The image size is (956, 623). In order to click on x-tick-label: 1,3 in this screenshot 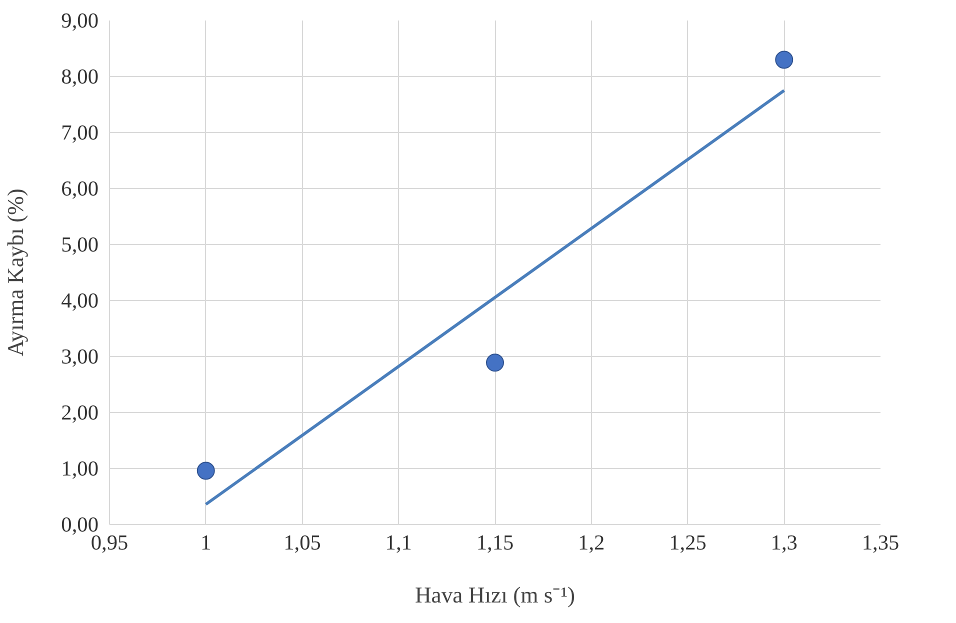, I will do `click(784, 542)`.